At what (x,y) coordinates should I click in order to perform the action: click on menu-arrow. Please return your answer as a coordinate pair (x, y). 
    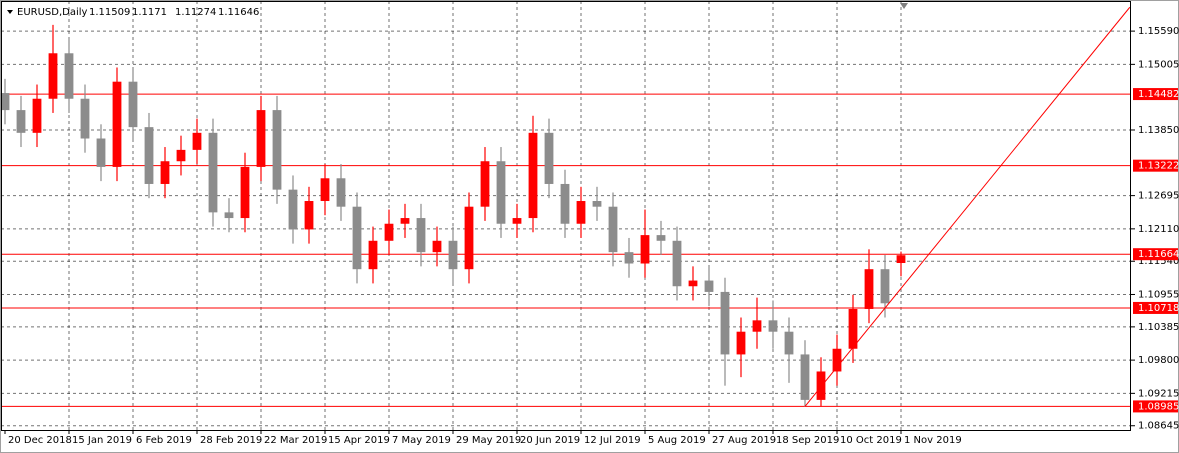
    Looking at the image, I should click on (10, 12).